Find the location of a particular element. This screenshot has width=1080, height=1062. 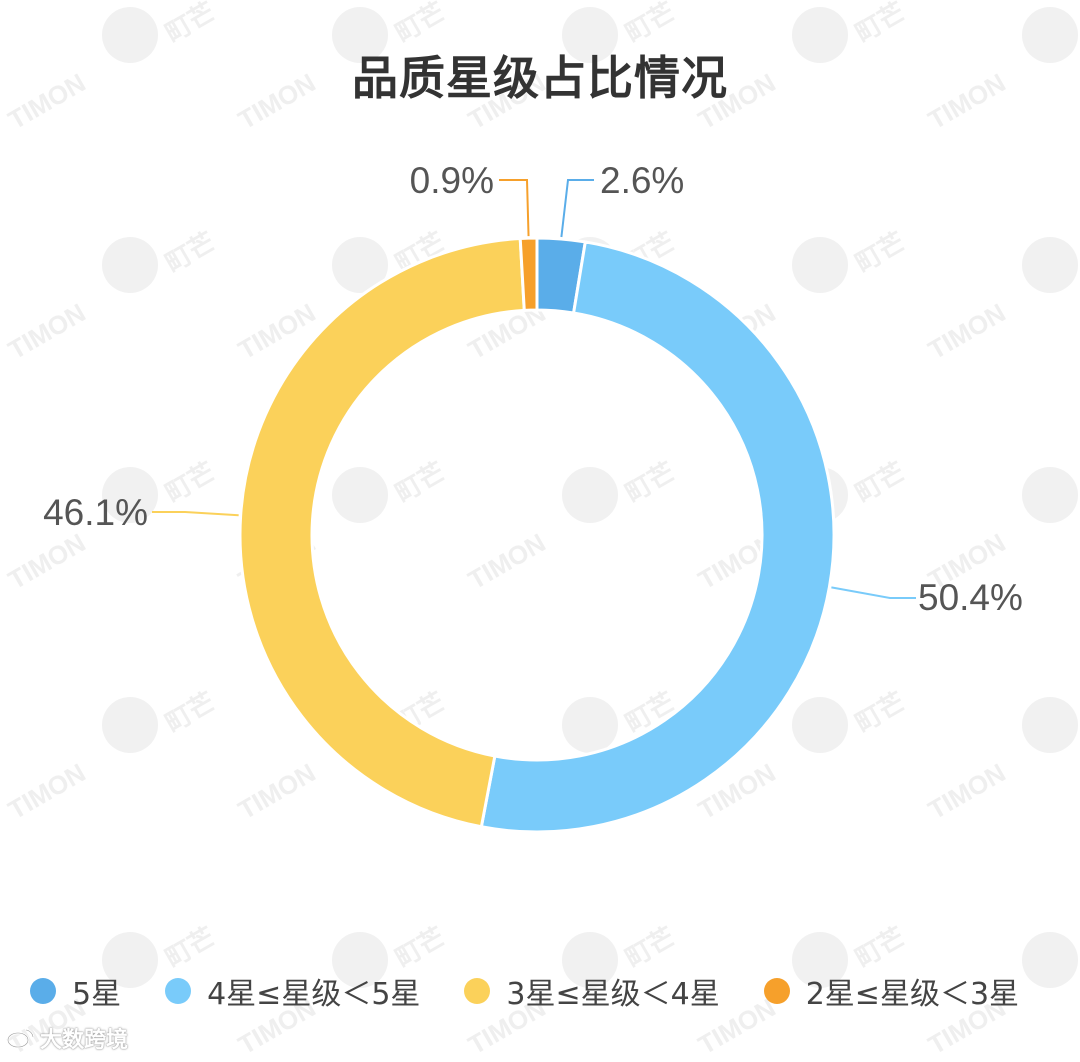

legend-item-2: 4星≤星级＜5星 is located at coordinates (292, 991).